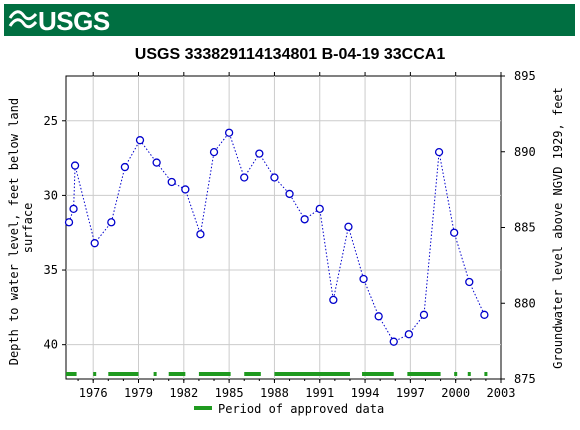 The height and width of the screenshot is (430, 580). I want to click on y-right-tick-label: 875, so click(525, 379).